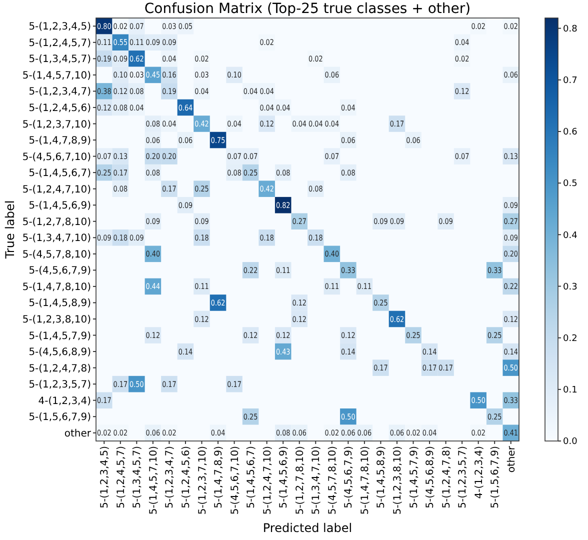 This screenshot has width=588, height=540. What do you see at coordinates (513, 254) in the screenshot?
I see `data-label: 0.20` at bounding box center [513, 254].